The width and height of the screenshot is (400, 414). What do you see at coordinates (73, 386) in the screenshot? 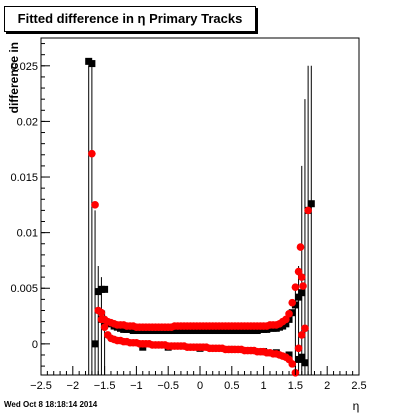
I see `x-tick-label: −2` at bounding box center [73, 386].